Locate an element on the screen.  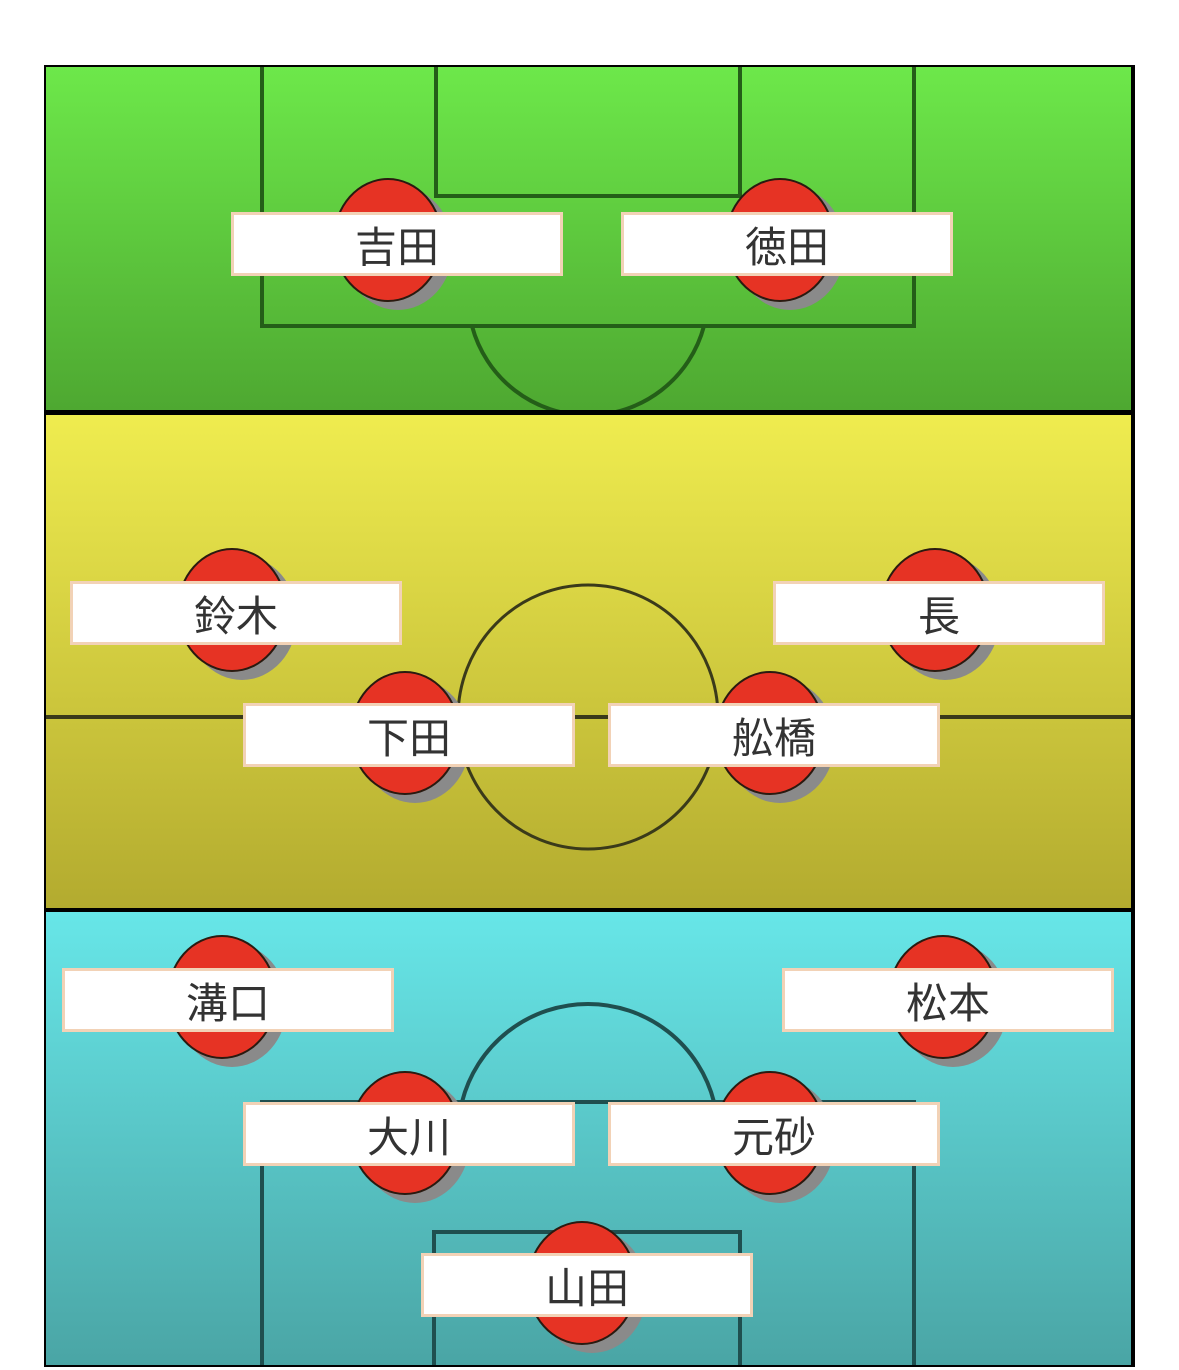
player-name-label: 徳田 is located at coordinates (787, 244).